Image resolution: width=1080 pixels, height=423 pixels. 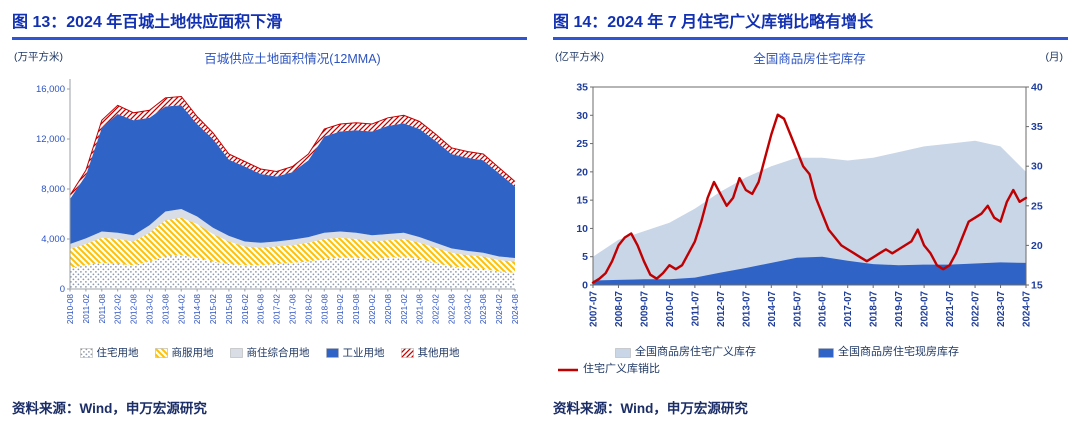 What do you see at coordinates (976, 308) in the screenshot?
I see `x-tick-label: 2022-07` at bounding box center [976, 308].